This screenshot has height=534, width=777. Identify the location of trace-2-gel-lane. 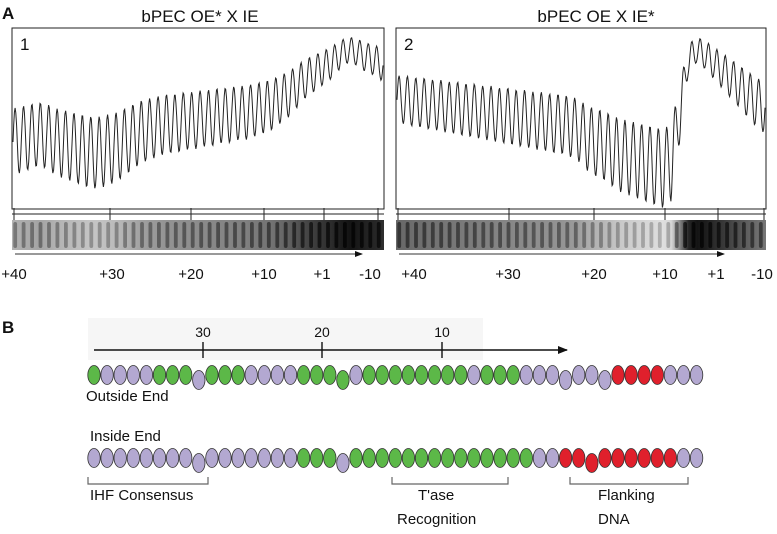
(581, 235).